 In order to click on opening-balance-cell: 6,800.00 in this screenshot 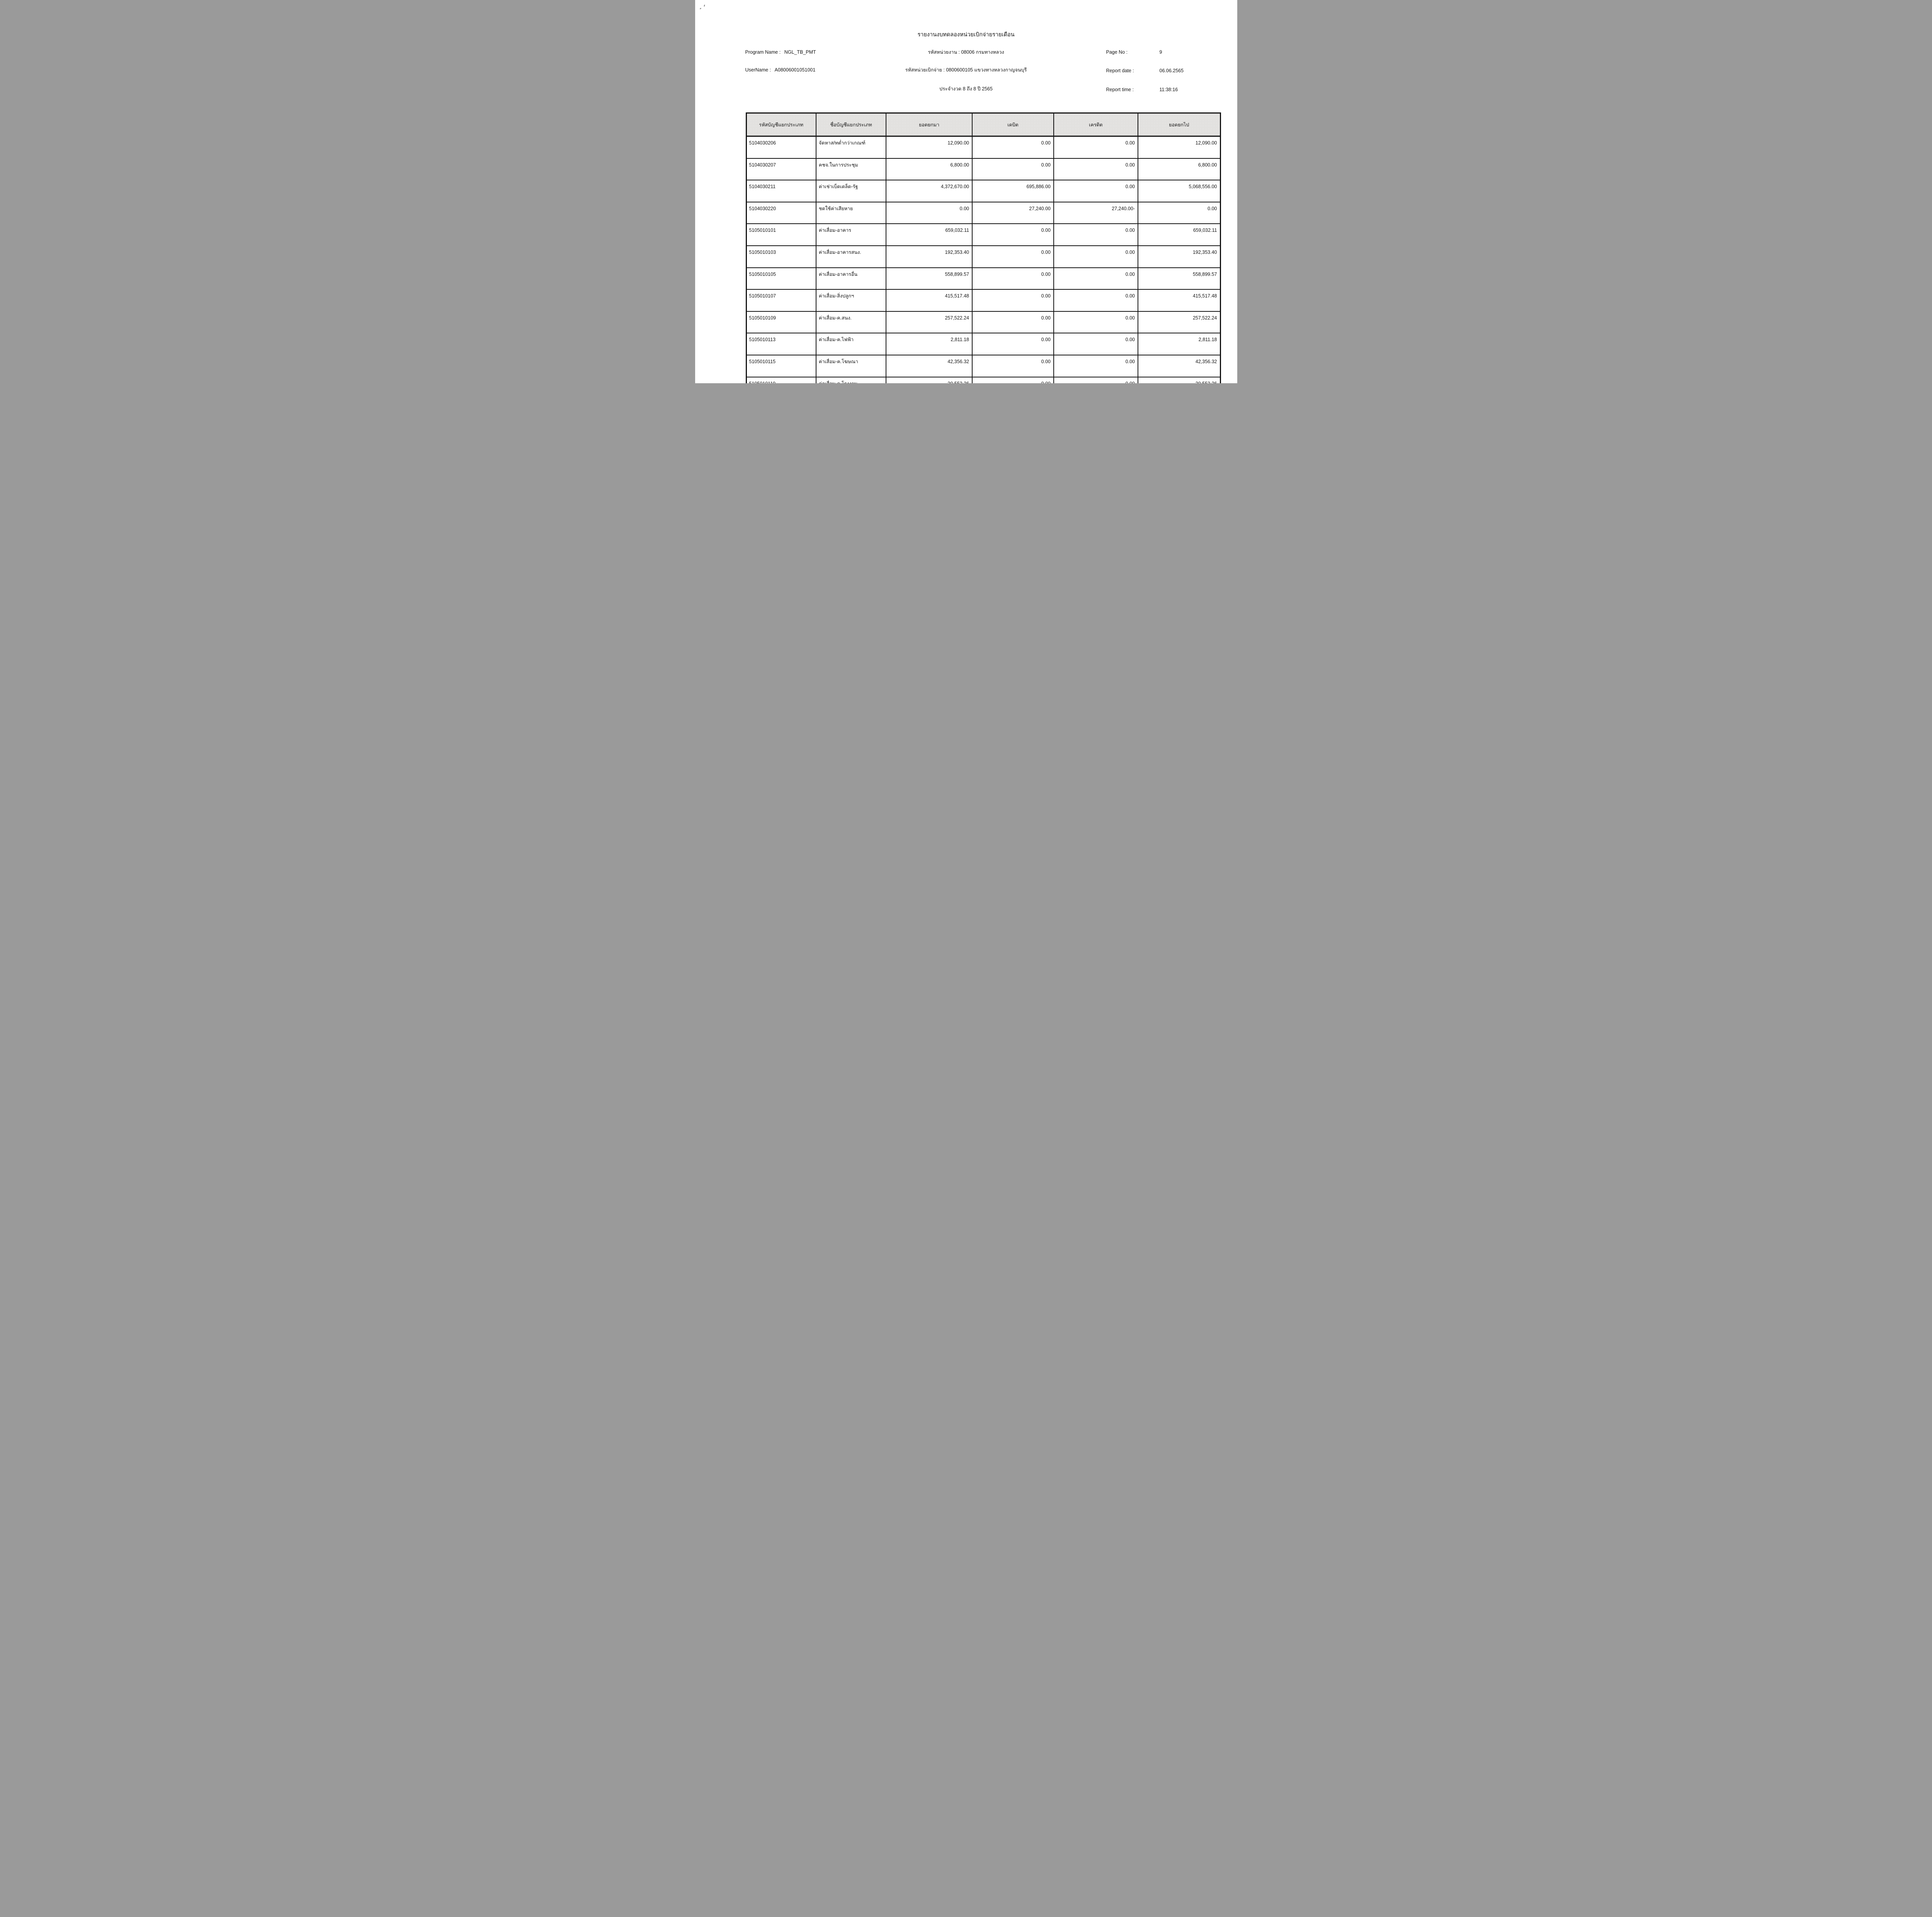, I will do `click(929, 170)`.